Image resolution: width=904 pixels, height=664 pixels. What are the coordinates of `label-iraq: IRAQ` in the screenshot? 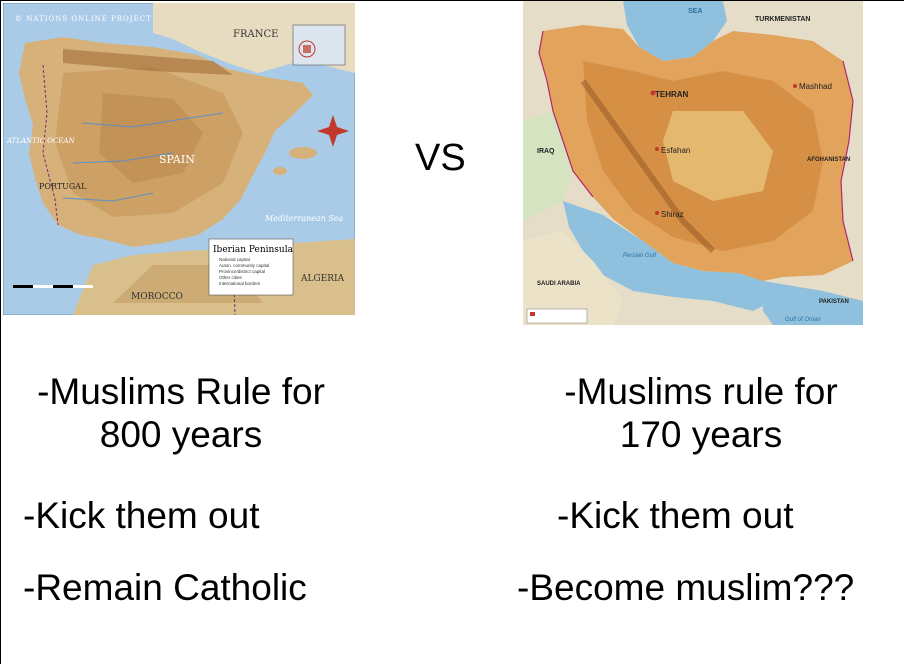 It's located at (546, 151).